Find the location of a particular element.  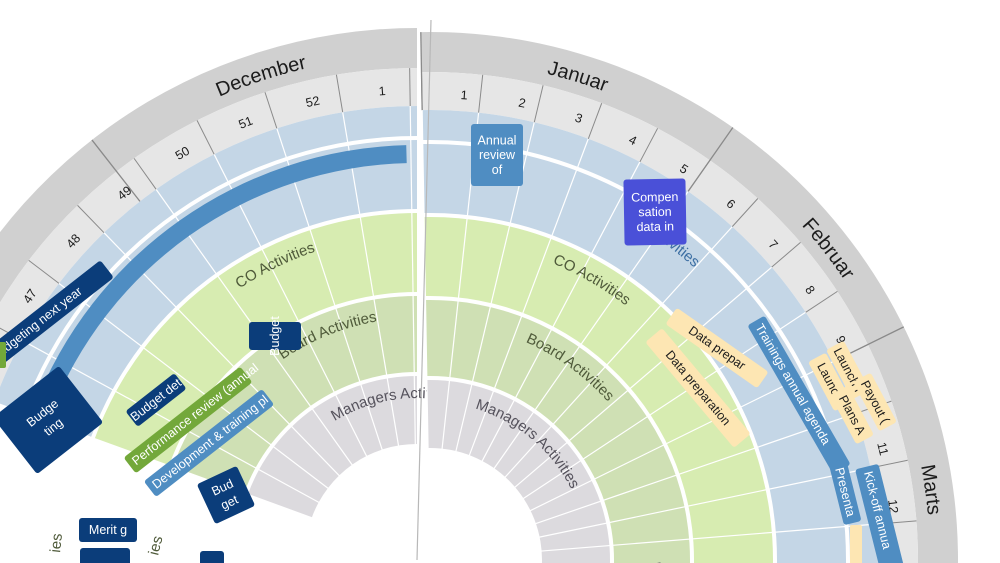

card-merit-box is located at coordinates (108, 530).